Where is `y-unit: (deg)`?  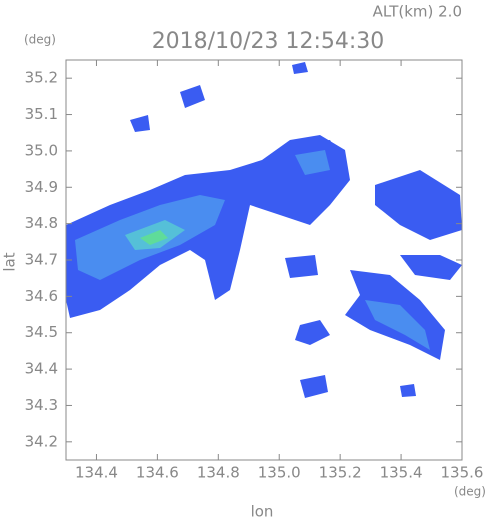 y-unit: (deg) is located at coordinates (40, 40).